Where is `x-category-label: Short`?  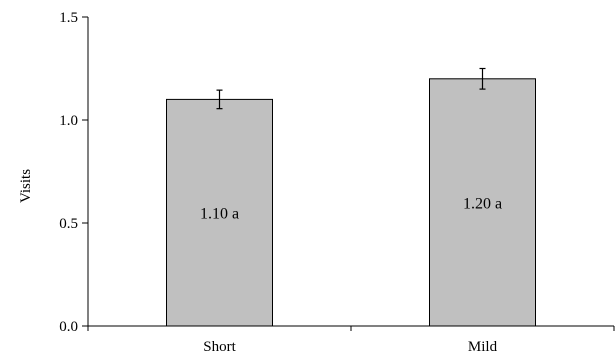 x-category-label: Short is located at coordinates (219, 347).